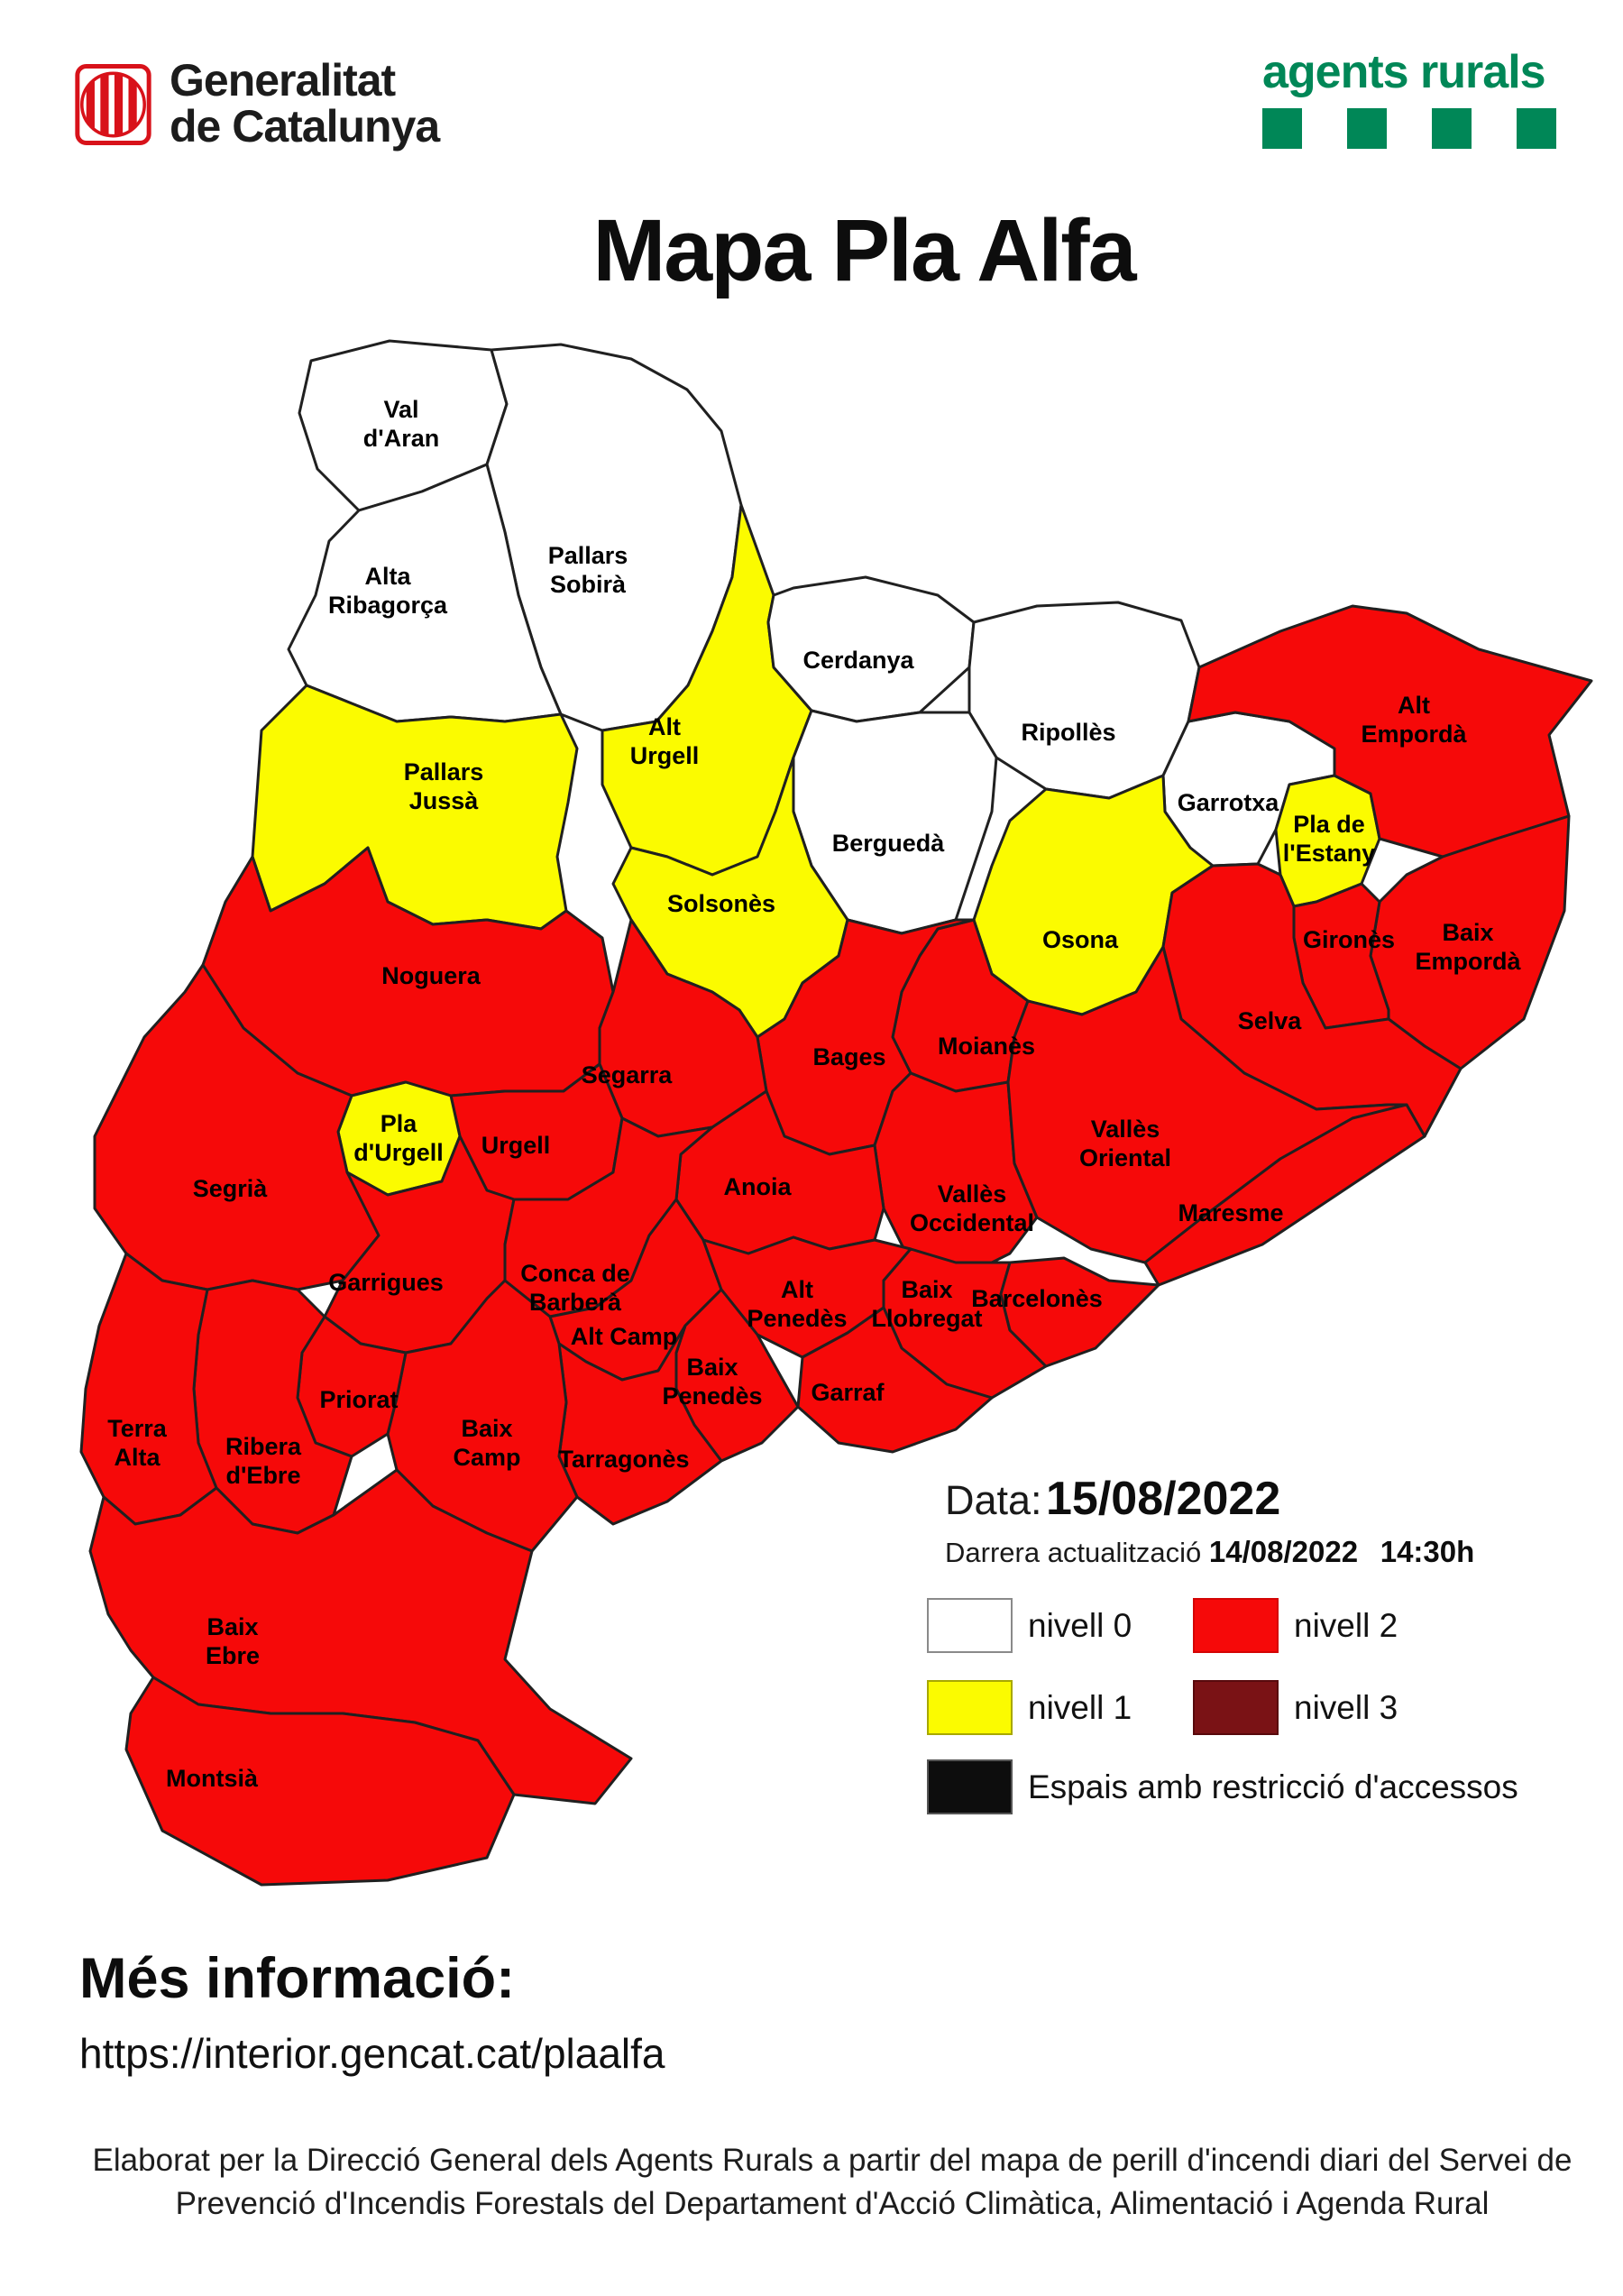  Describe the element at coordinates (401, 424) in the screenshot. I see `region-label-val-daran: Val d'Aran` at that location.